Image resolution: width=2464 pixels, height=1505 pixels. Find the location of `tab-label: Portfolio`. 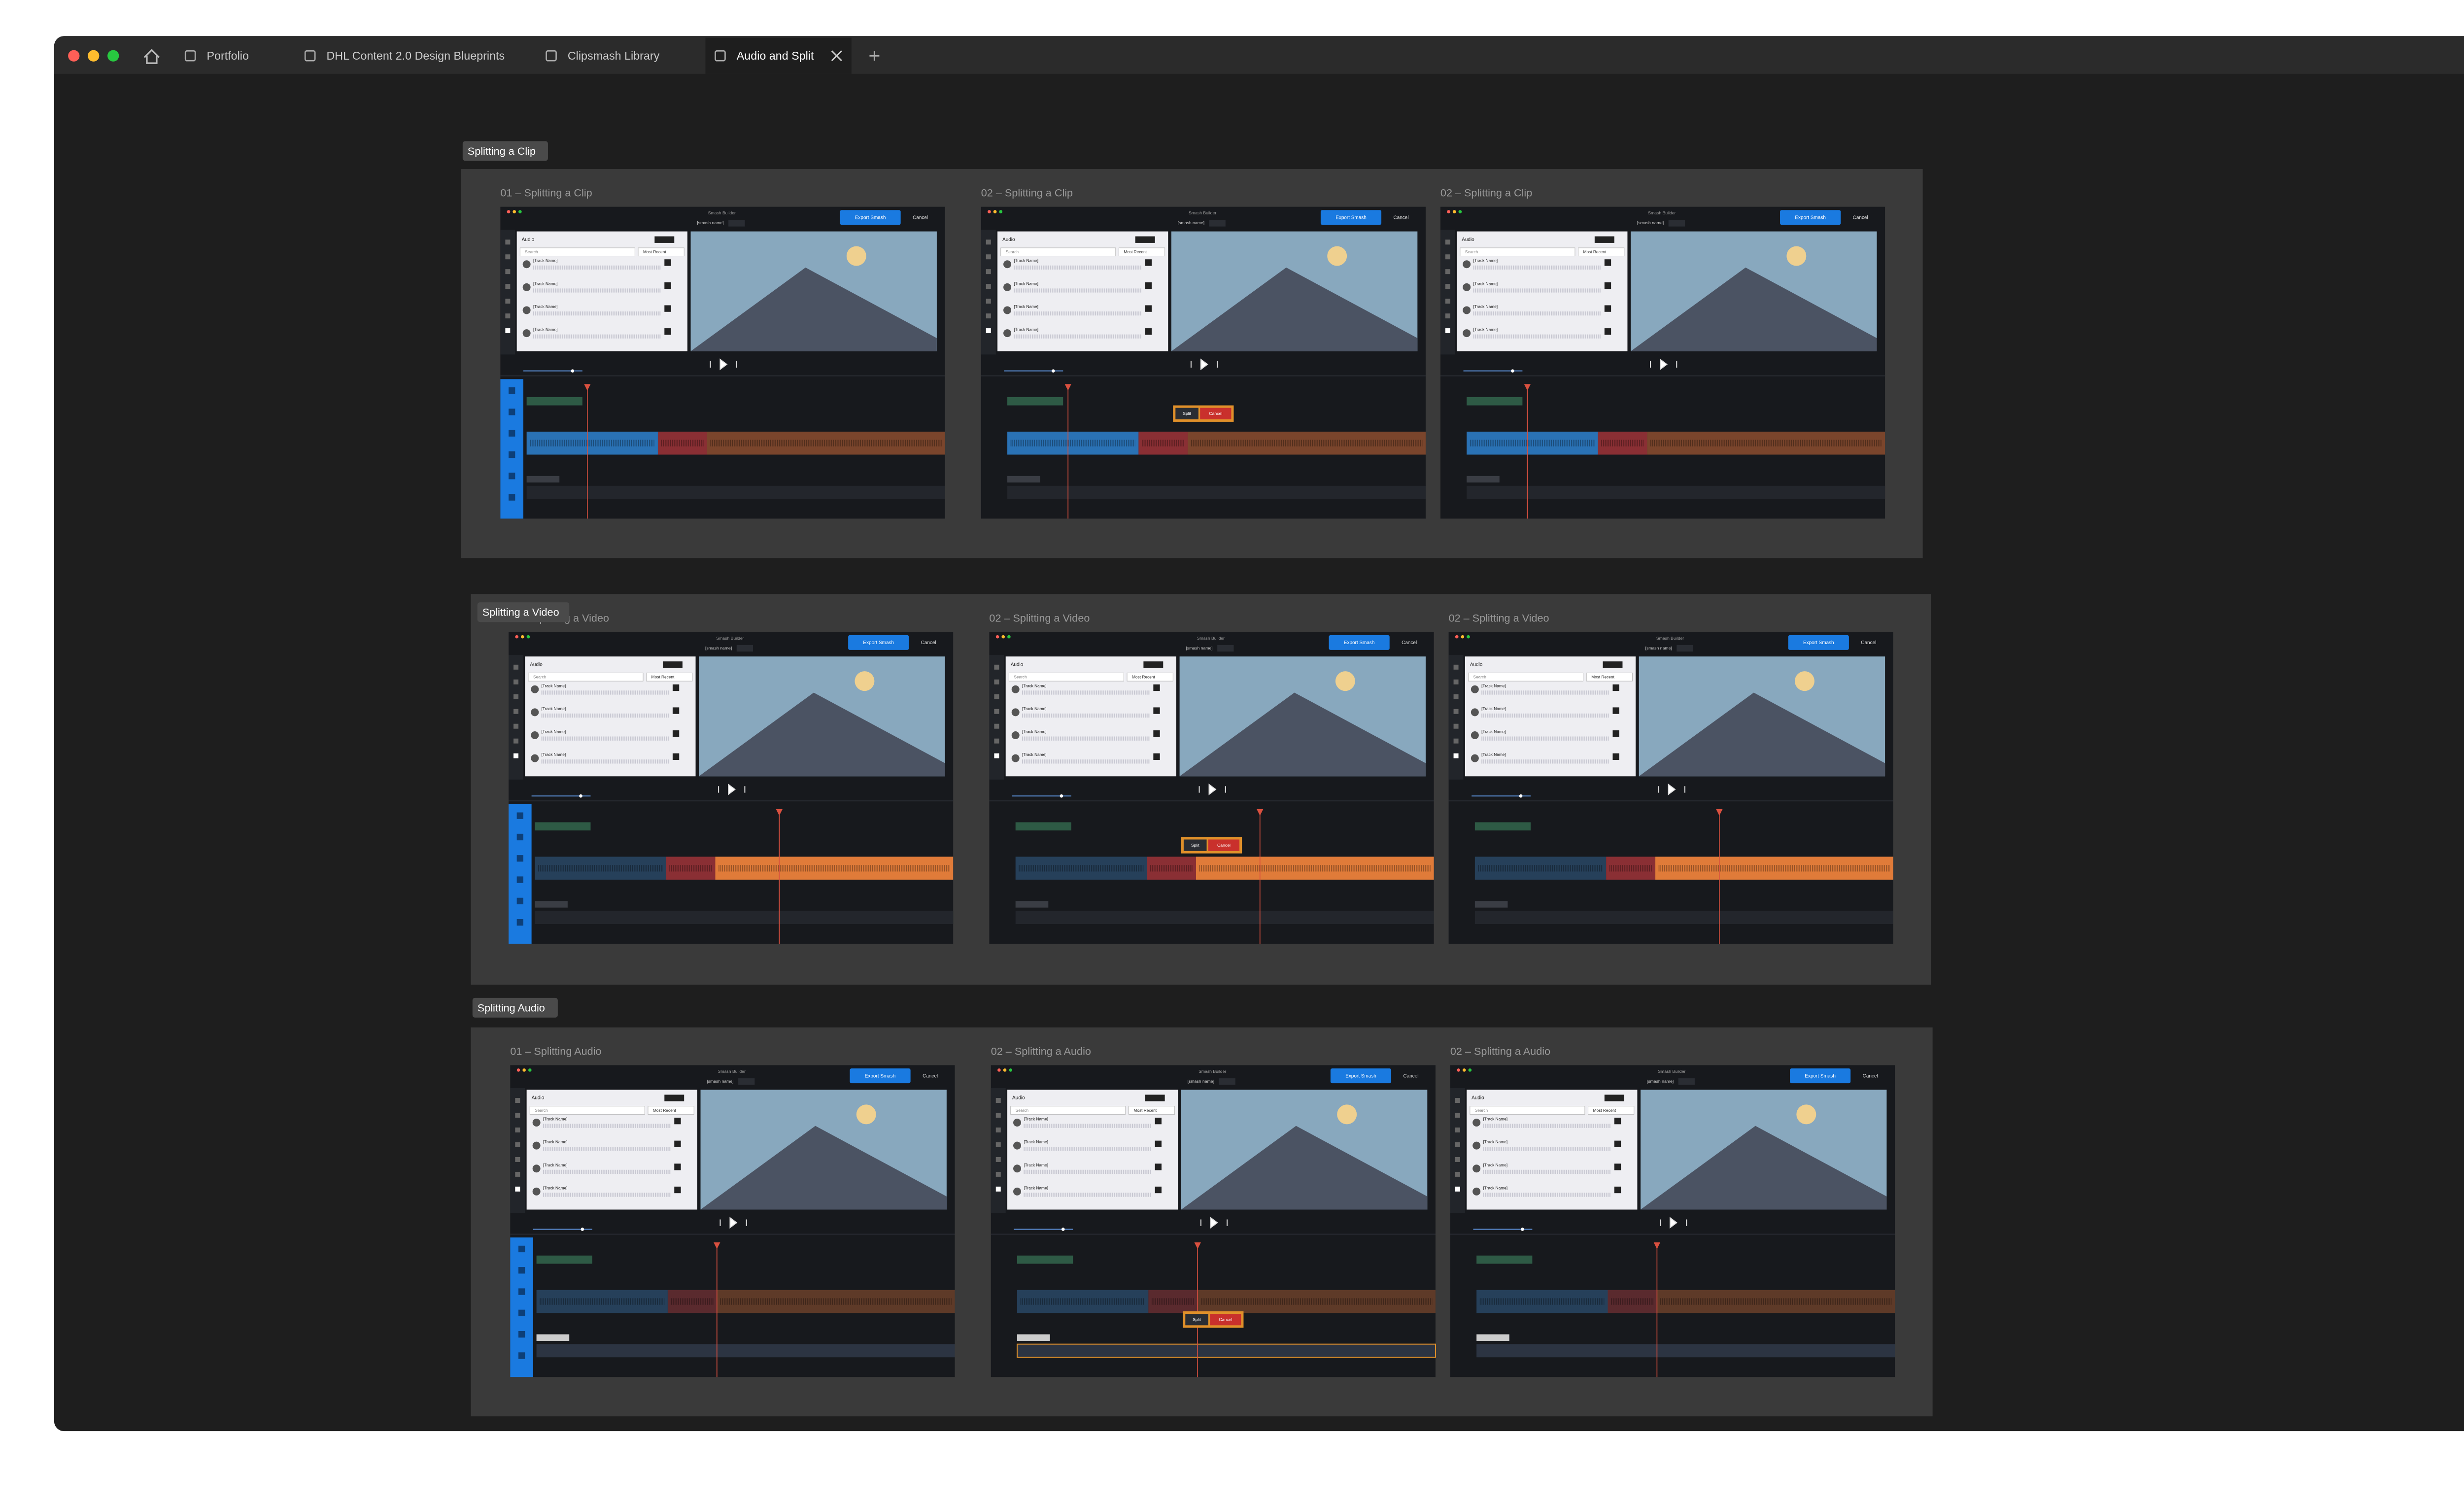

tab-label: Portfolio is located at coordinates (227, 55).